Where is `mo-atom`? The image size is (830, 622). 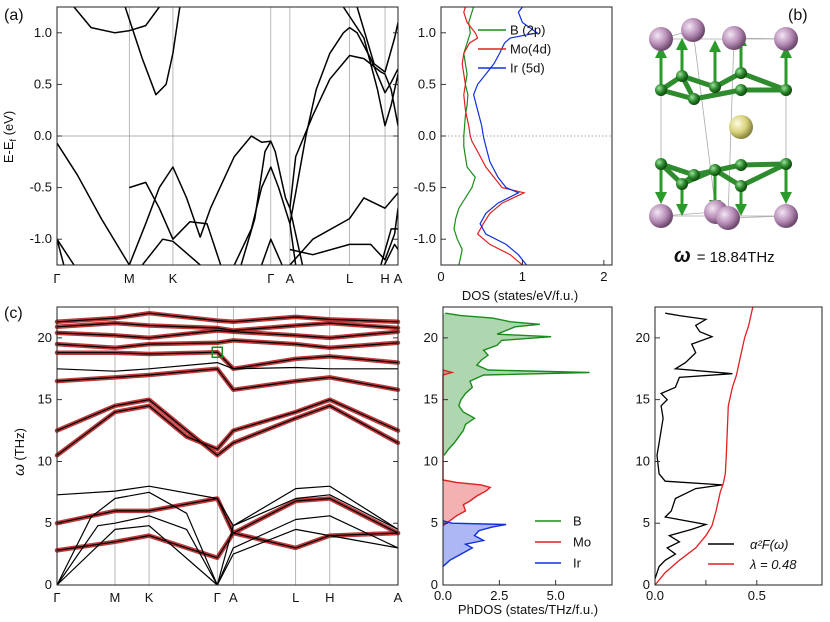 mo-atom is located at coordinates (741, 127).